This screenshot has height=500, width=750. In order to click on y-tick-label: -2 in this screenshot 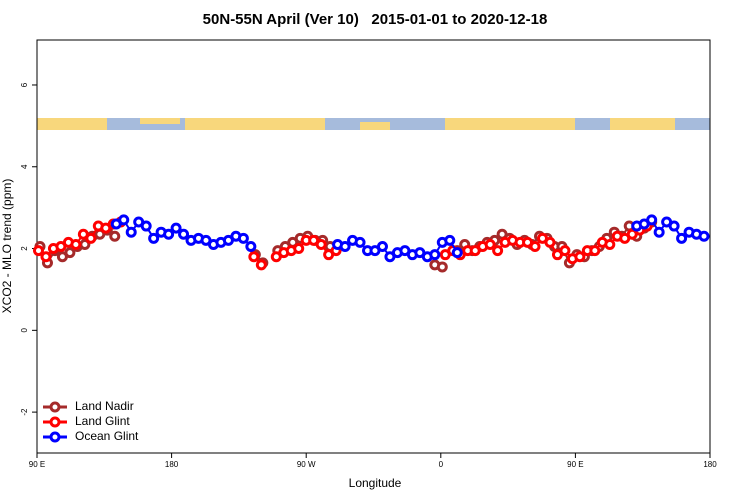, I will do `click(24, 412)`.